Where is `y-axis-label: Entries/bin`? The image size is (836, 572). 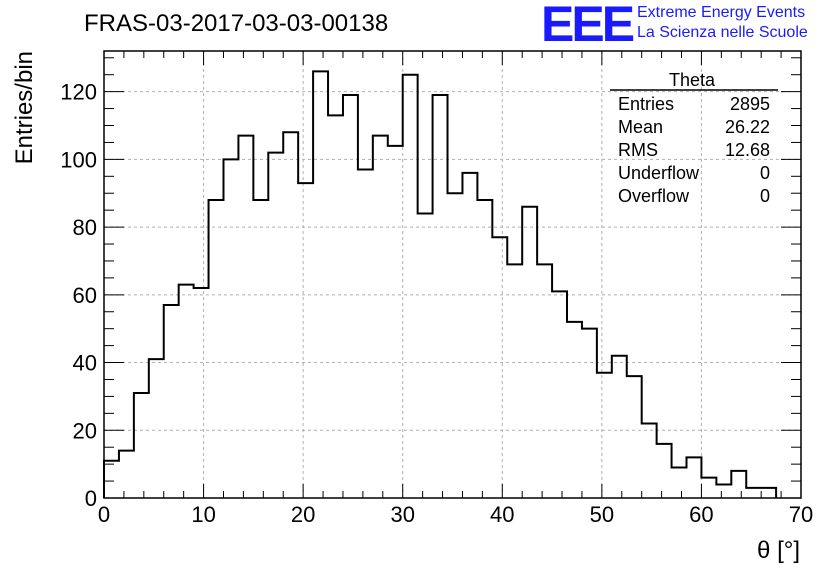 y-axis-label: Entries/bin is located at coordinates (24, 107).